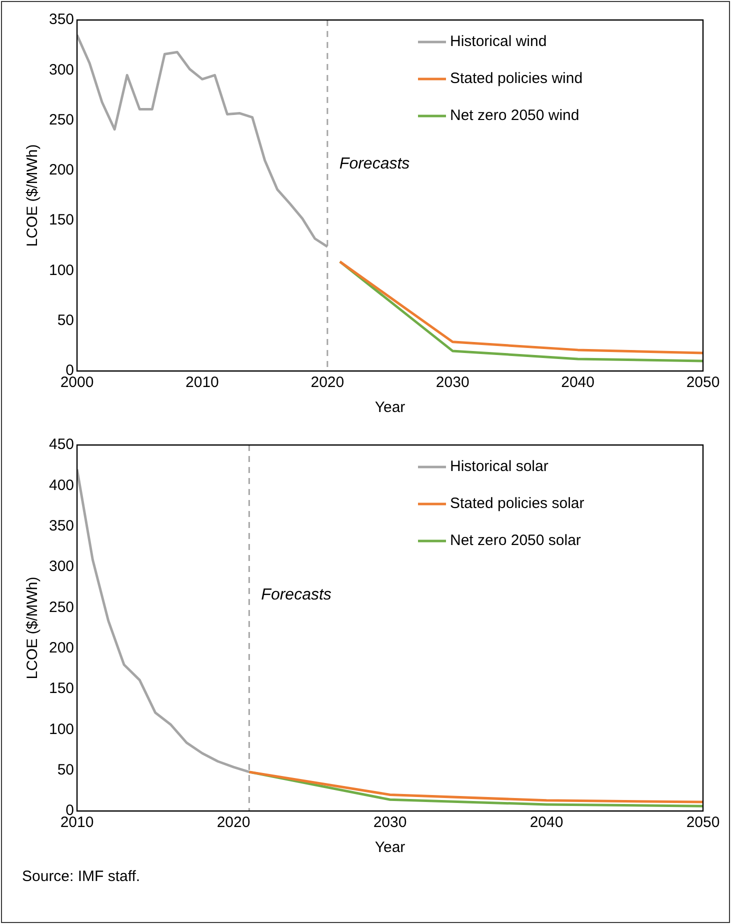 This screenshot has height=924, width=731. I want to click on source-note: Source: IMF staff., so click(81, 876).